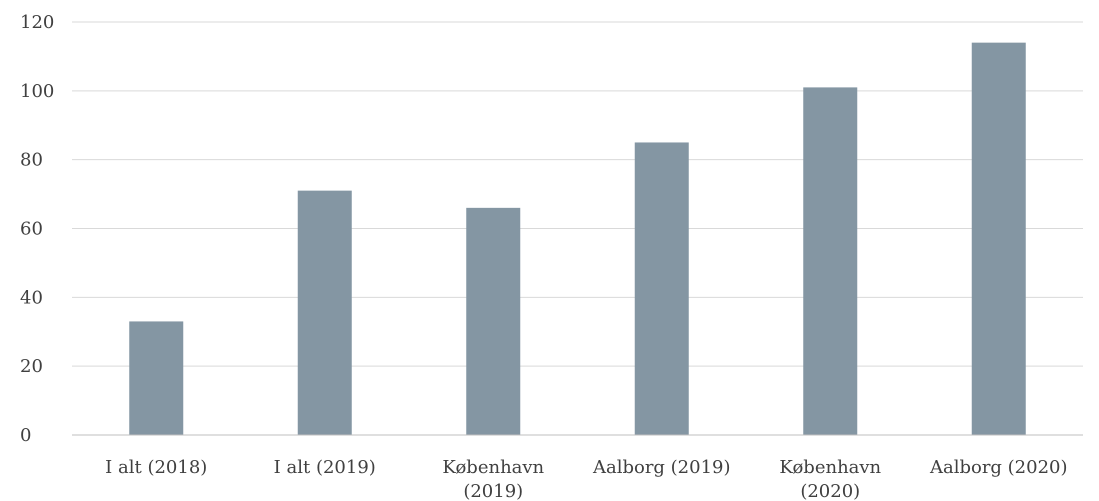  I want to click on y-tick-label: 60, so click(31, 229).